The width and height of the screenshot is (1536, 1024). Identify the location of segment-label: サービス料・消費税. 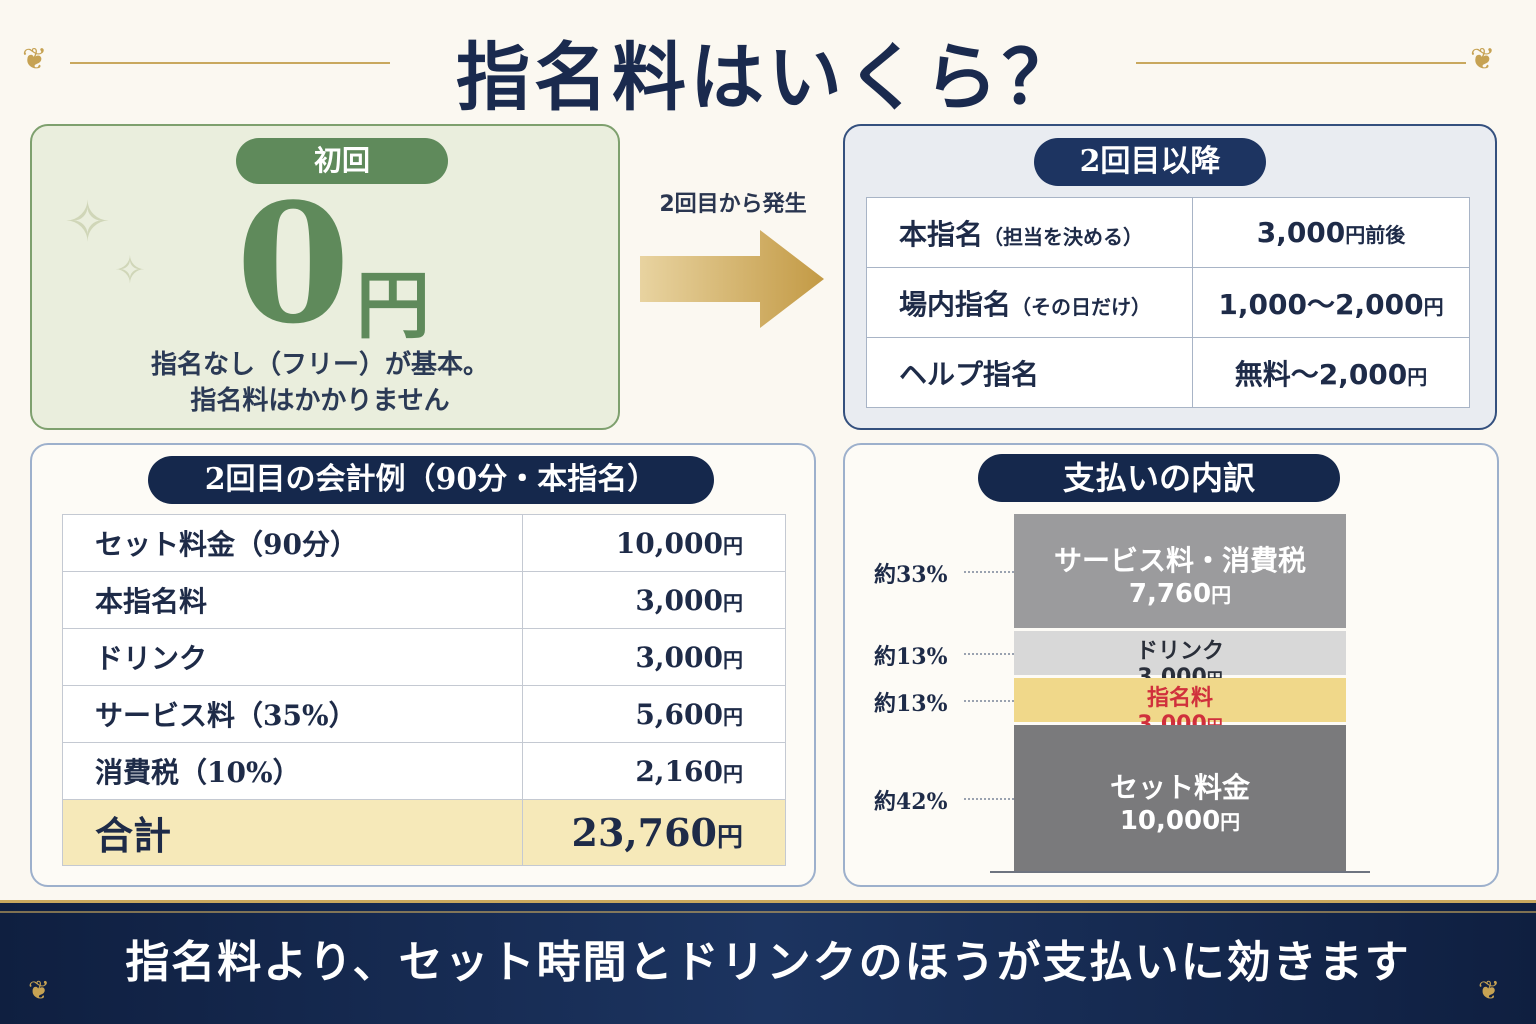
(1179, 560).